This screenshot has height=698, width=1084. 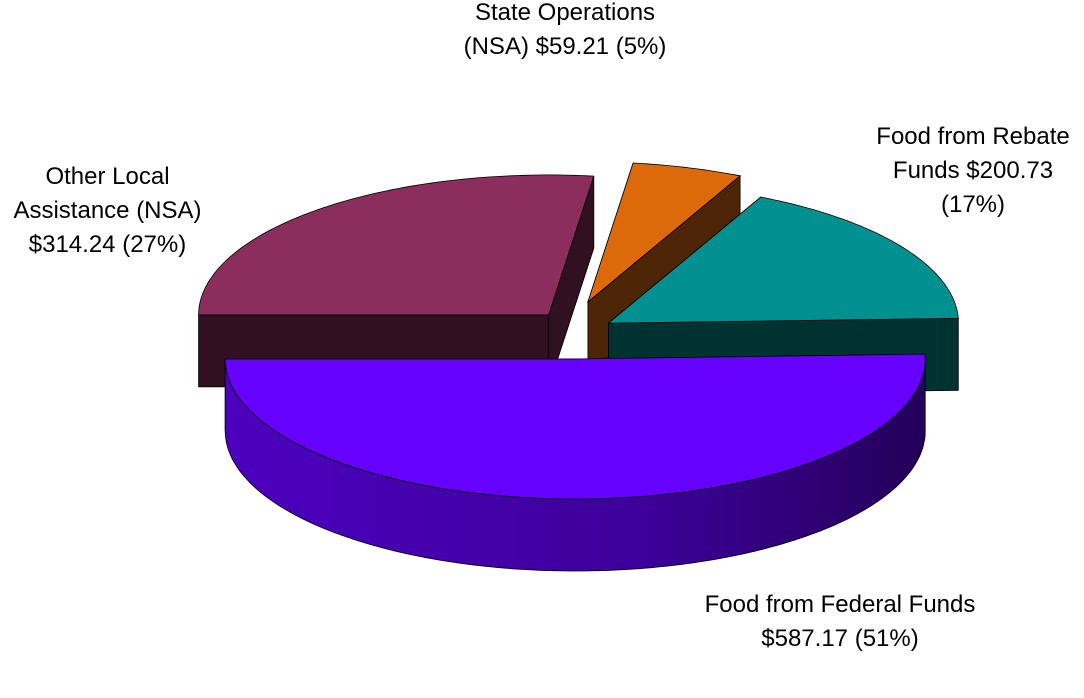 I want to click on percent-label: (51%), so click(x=886, y=638).